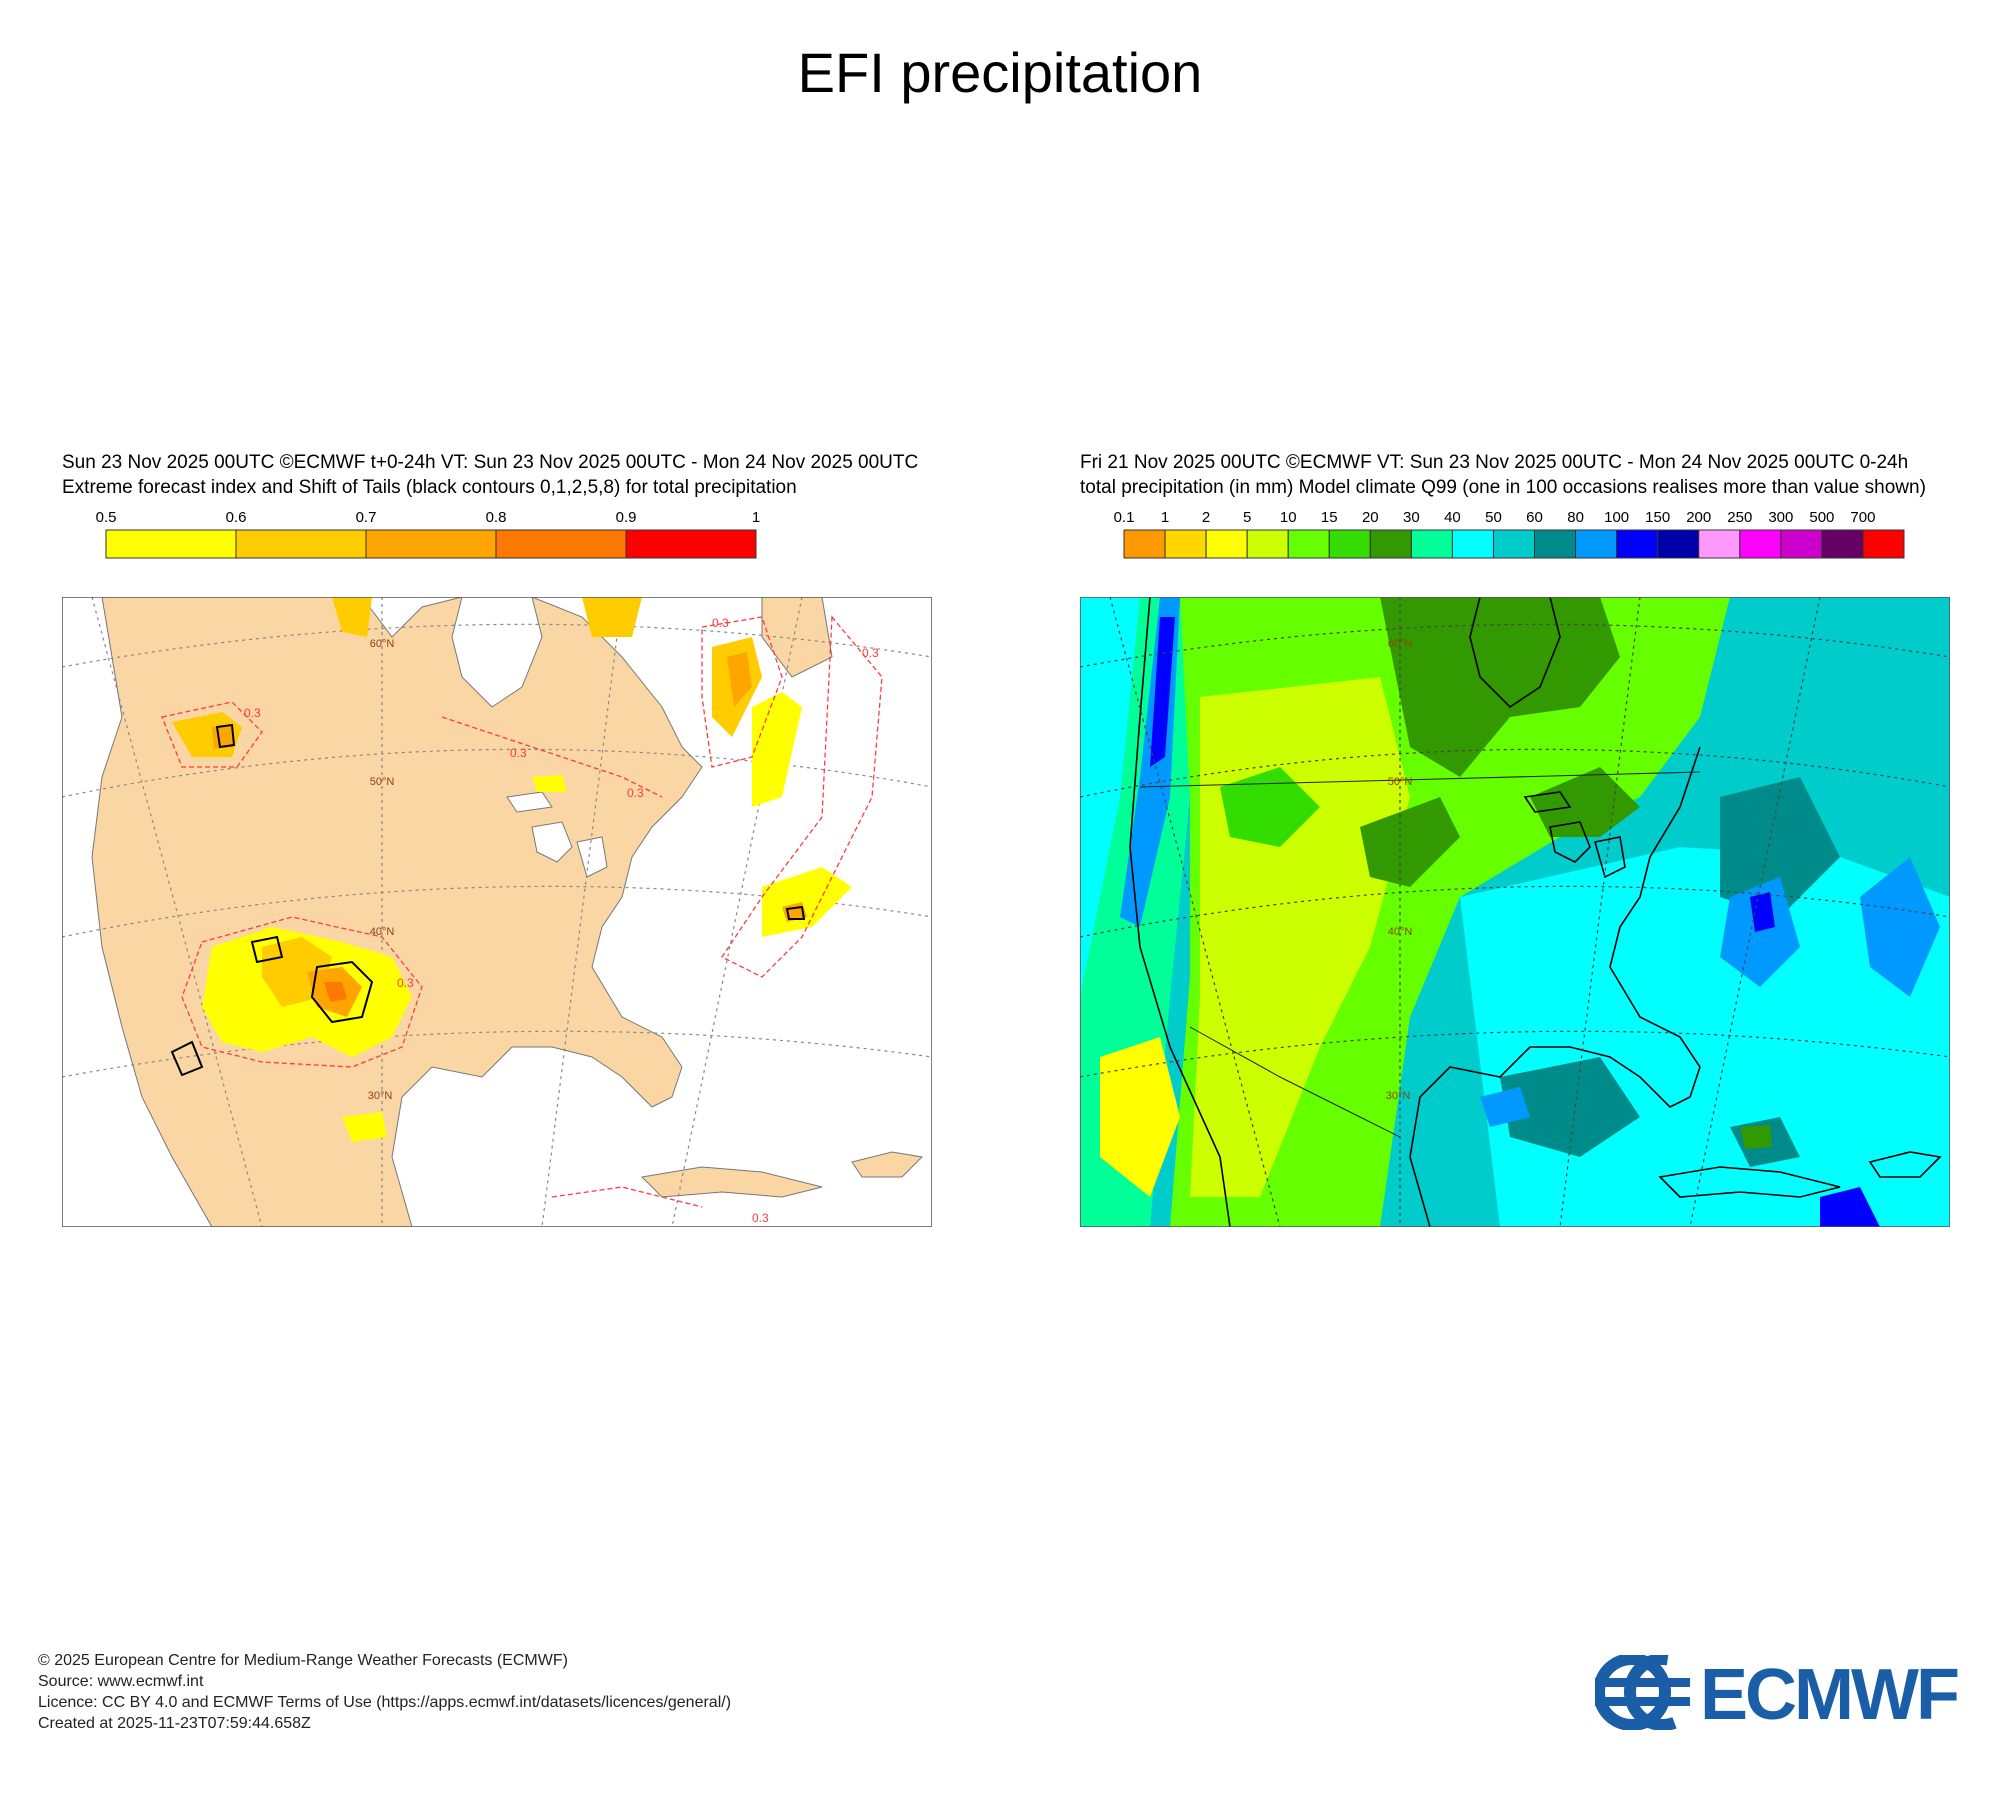  Describe the element at coordinates (1000, 72) in the screenshot. I see `page-title: EFI precipitation` at that location.